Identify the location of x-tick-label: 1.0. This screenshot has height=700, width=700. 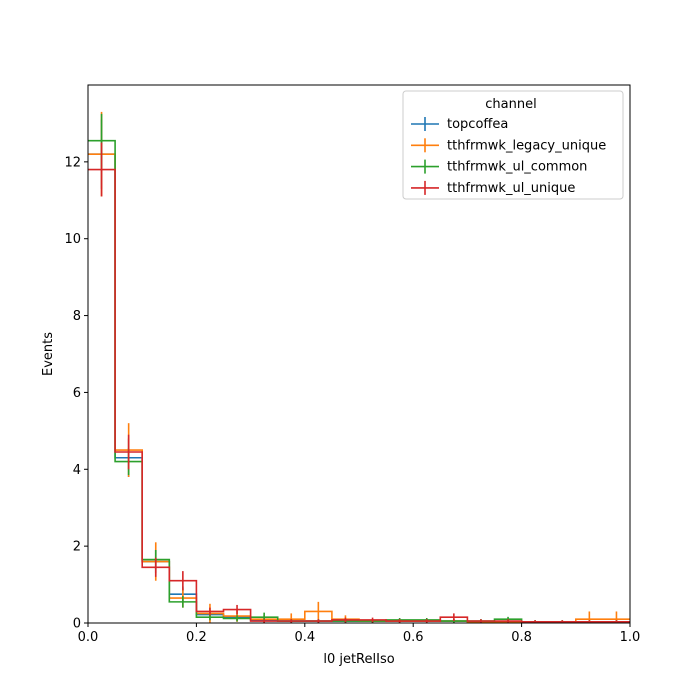
(630, 637).